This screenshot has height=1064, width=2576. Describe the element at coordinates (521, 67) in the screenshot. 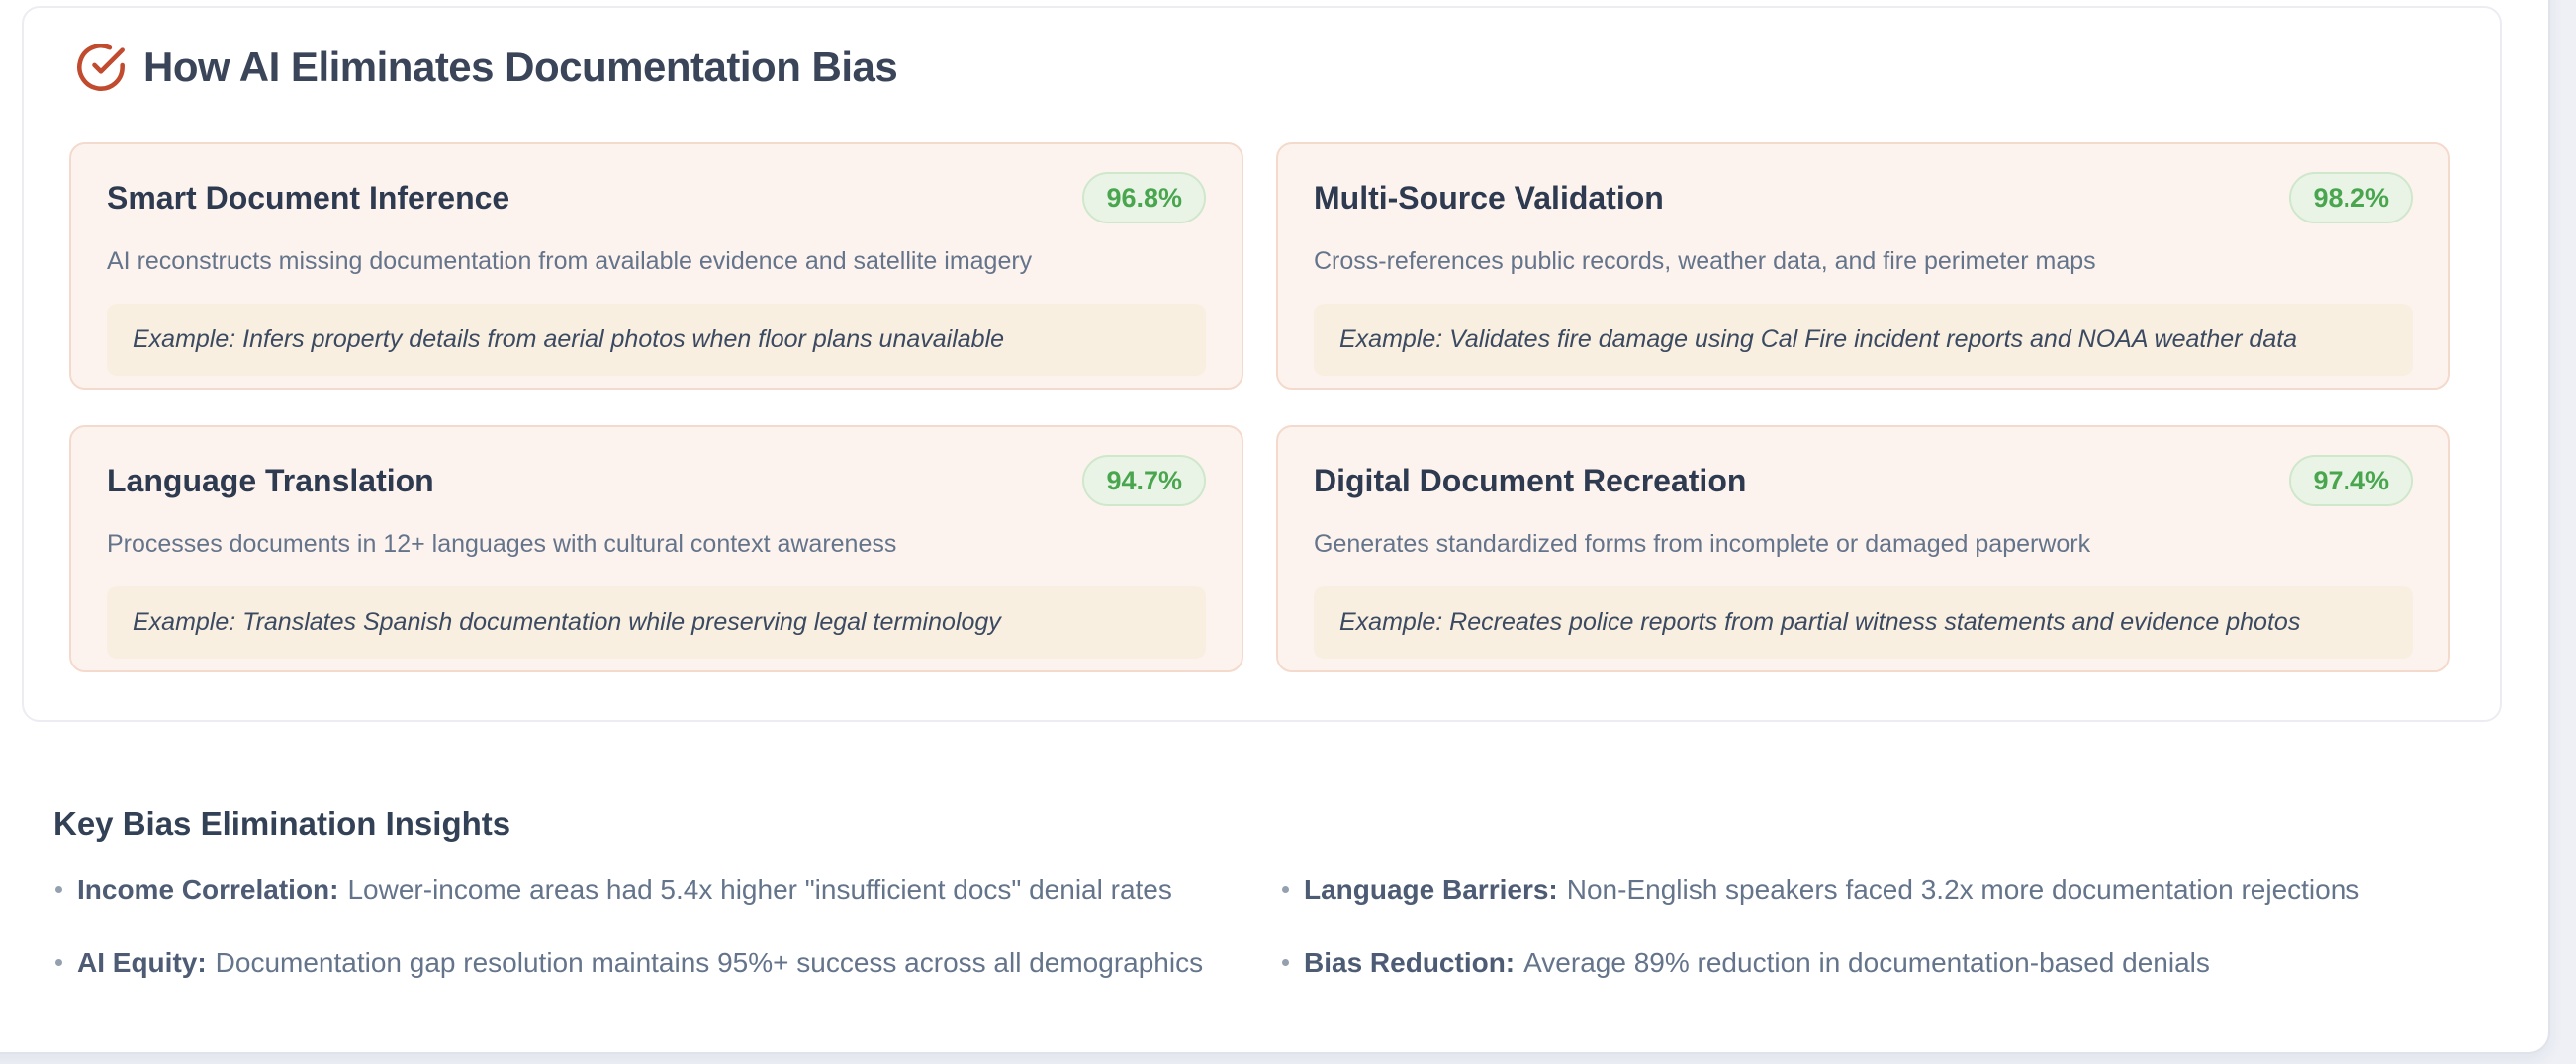

I see `page-title: How AI Eliminates Documentation Bias` at that location.